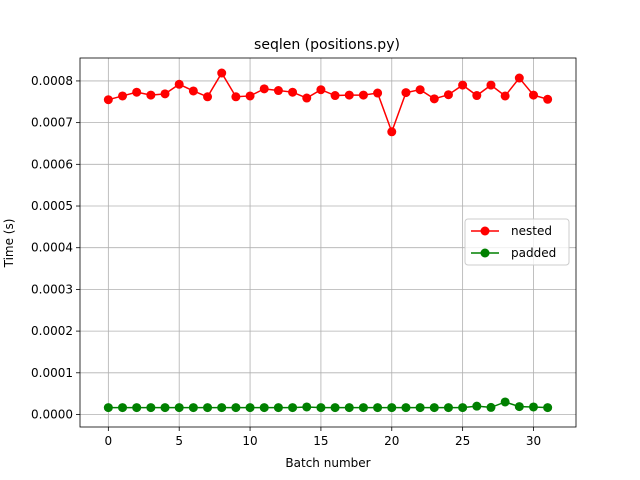 This screenshot has height=480, width=640. I want to click on y-axis-label: Time (s), so click(9, 244).